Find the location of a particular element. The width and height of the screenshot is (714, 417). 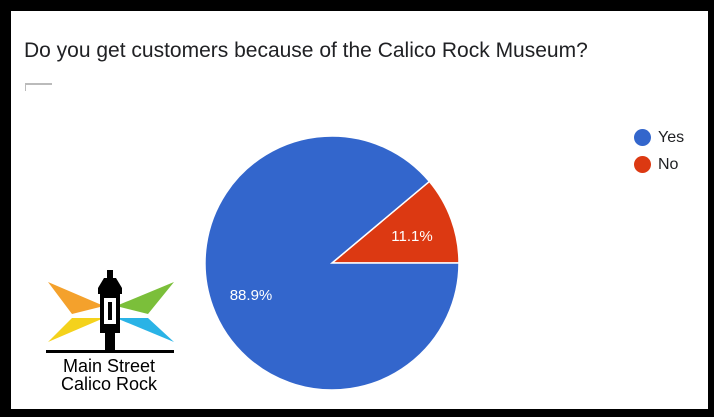

logo-text-line2: Calico Rock is located at coordinates (109, 384).